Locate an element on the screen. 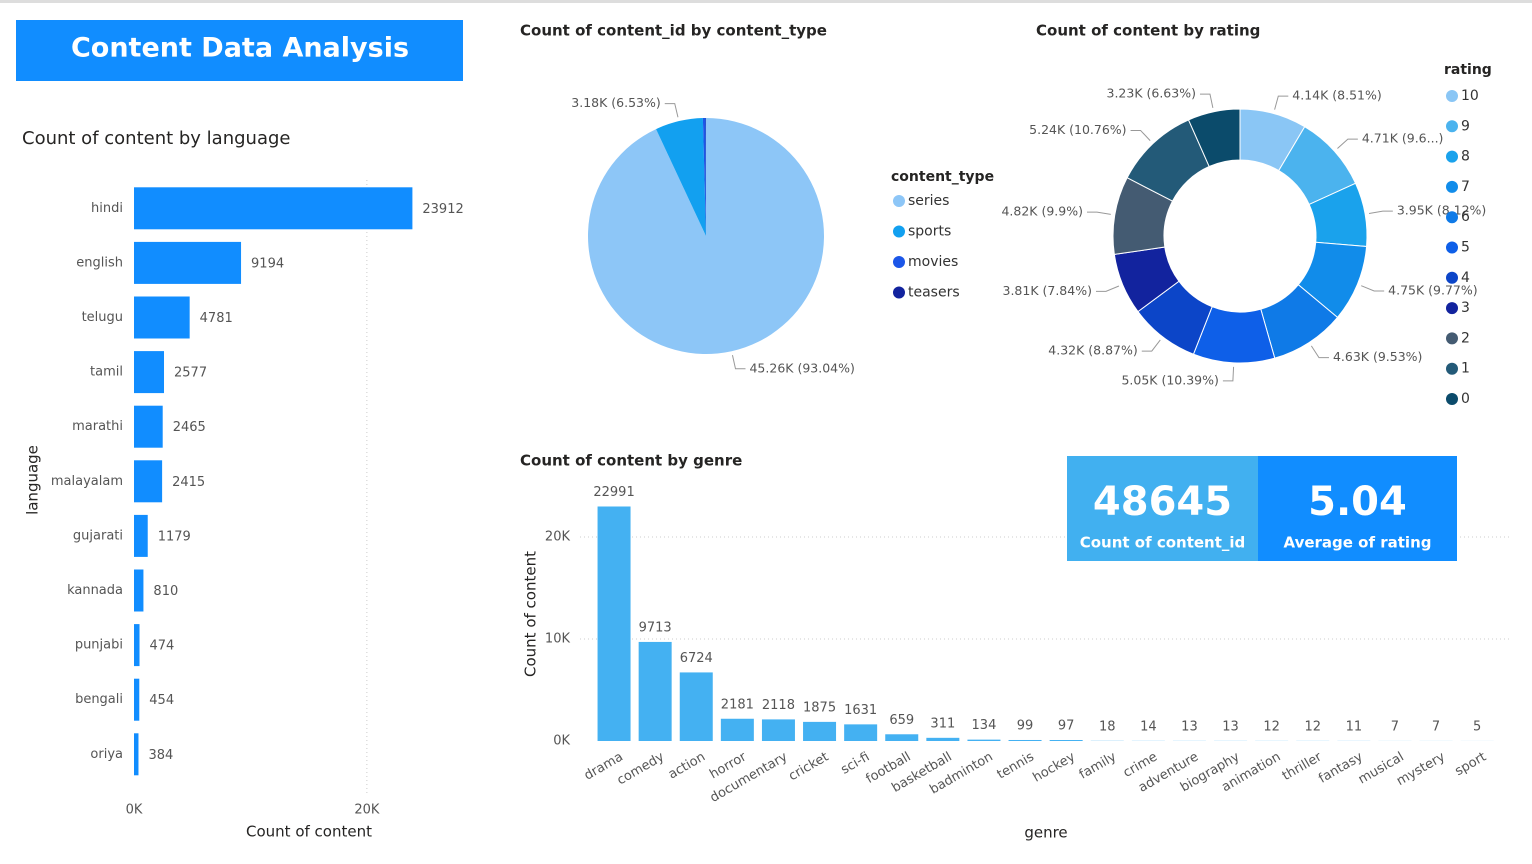  data-label: 7 is located at coordinates (1436, 726).